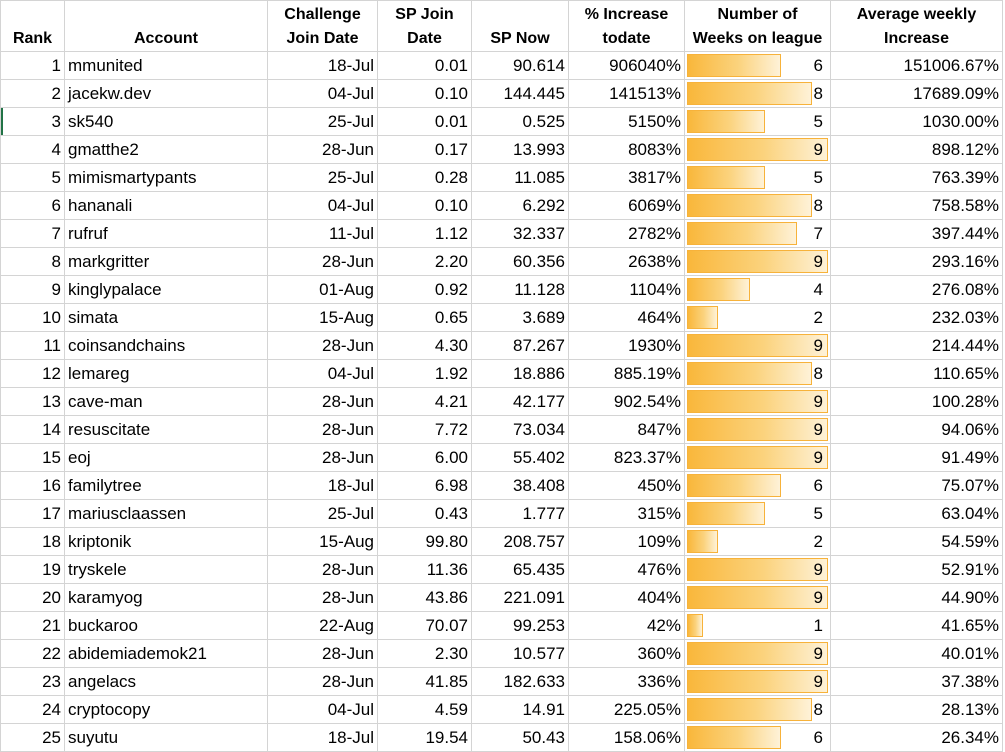 The height and width of the screenshot is (752, 1005). Describe the element at coordinates (520, 485) in the screenshot. I see `cell-sp-now: 38.408` at that location.